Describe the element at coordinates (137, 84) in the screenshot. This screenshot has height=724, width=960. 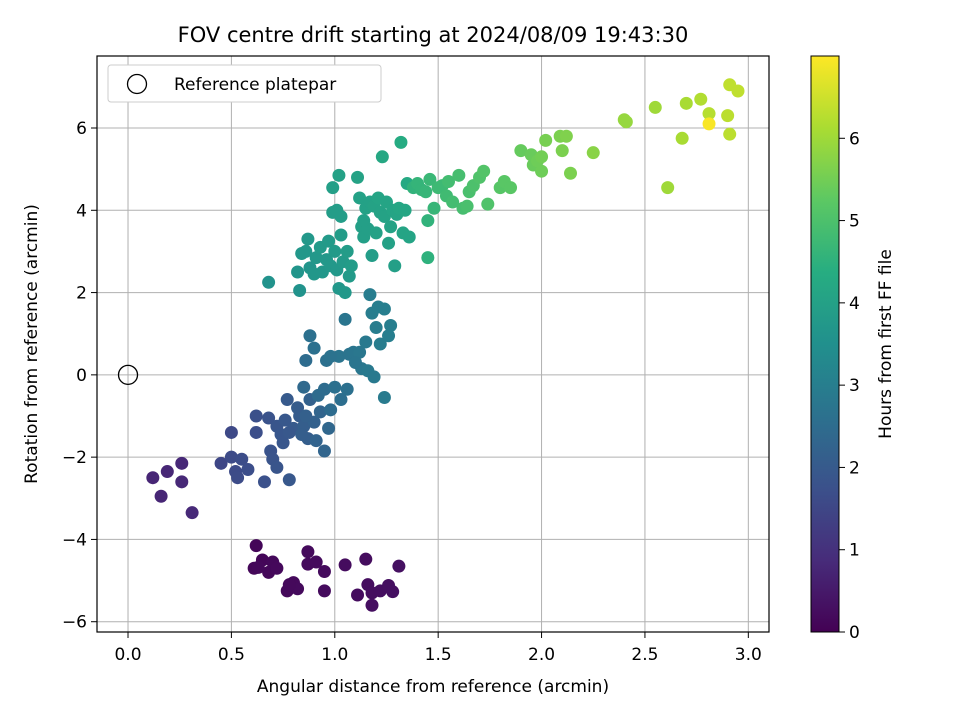
I see `legend-marker-icon` at that location.